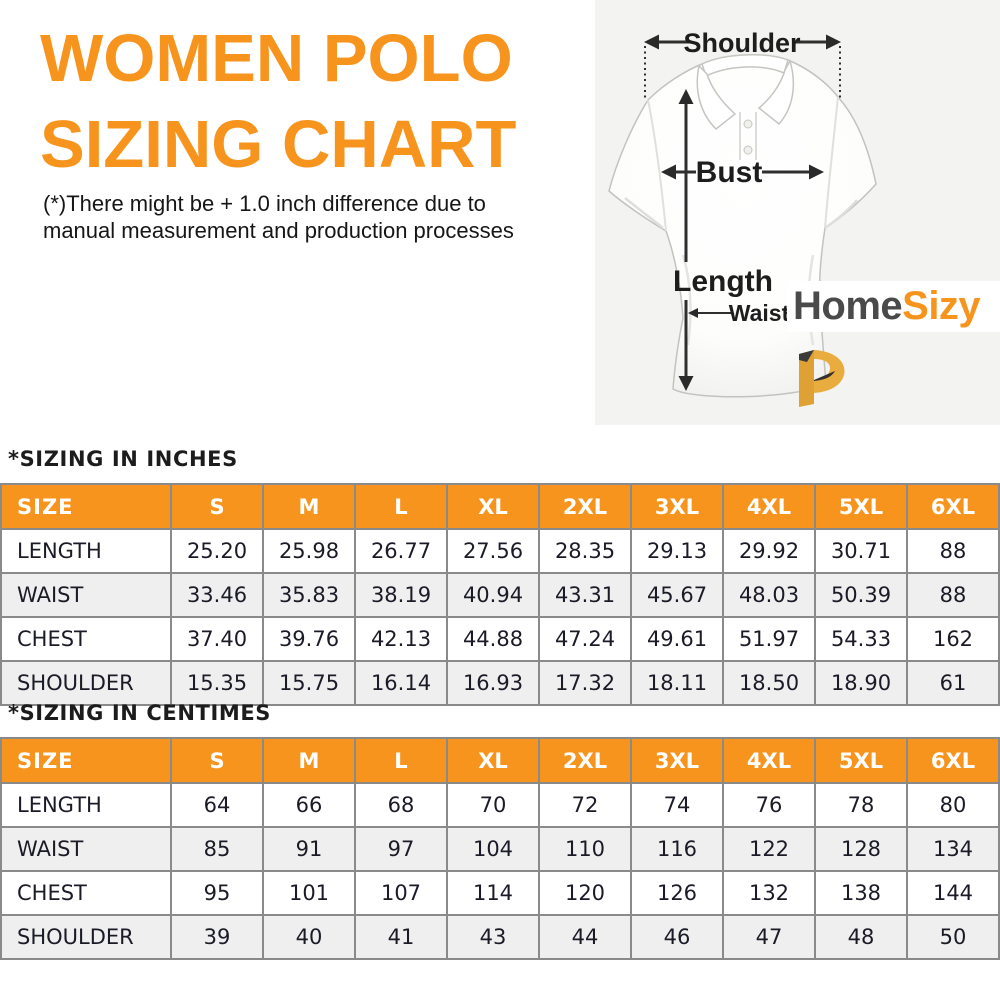  Describe the element at coordinates (401, 551) in the screenshot. I see `size-value-cell: 26.77` at that location.